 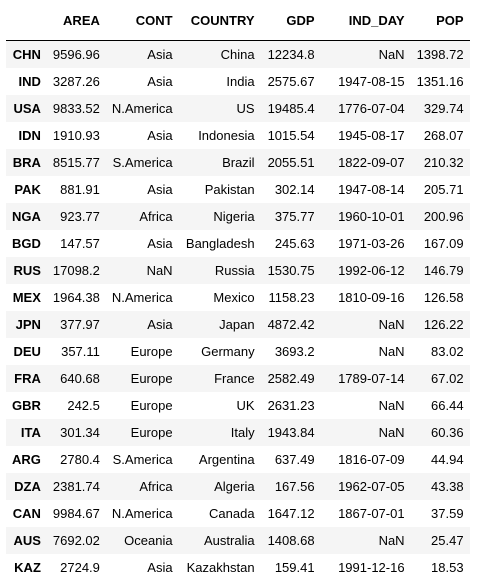 What do you see at coordinates (443, 243) in the screenshot?
I see `cell-pop: 167.09` at bounding box center [443, 243].